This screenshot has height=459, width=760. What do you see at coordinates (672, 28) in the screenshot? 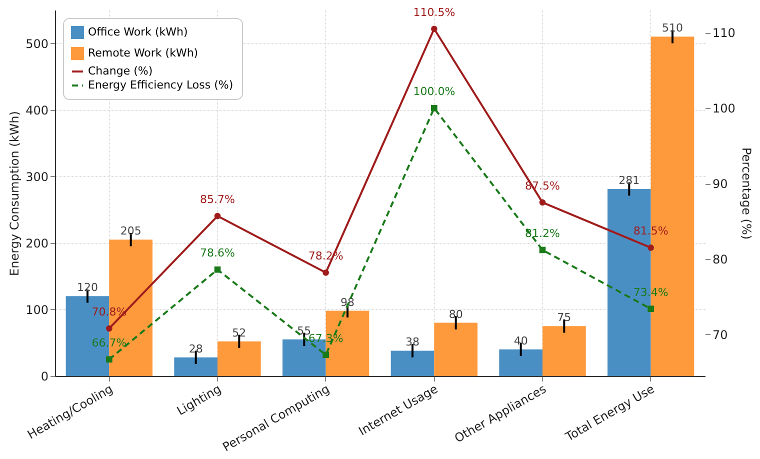
I see `data-label: 510` at bounding box center [672, 28].